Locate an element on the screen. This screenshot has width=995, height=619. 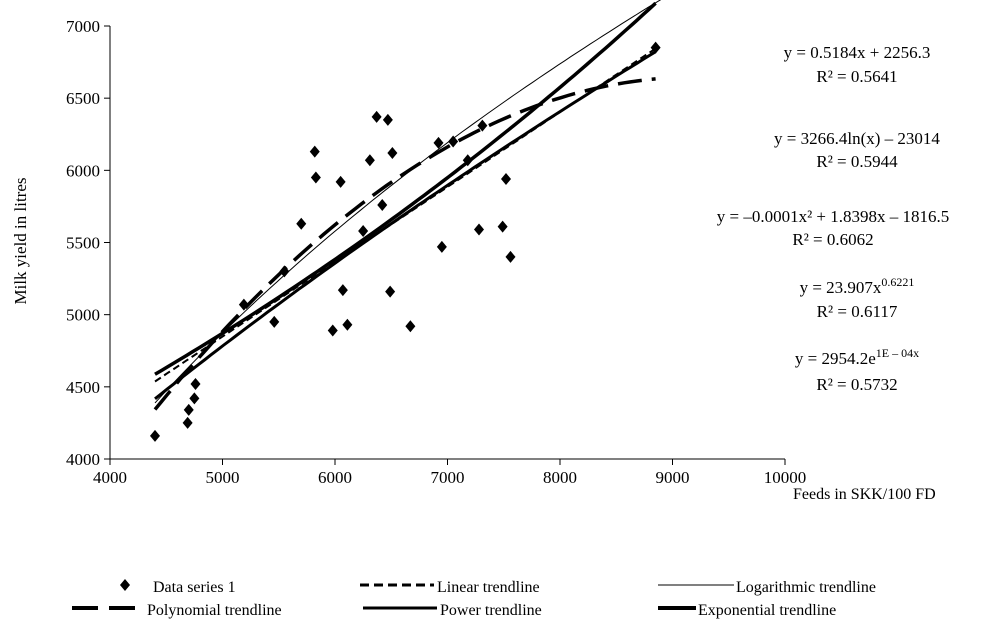
exponential-r2: R² = 0.5732 is located at coordinates (856, 384).